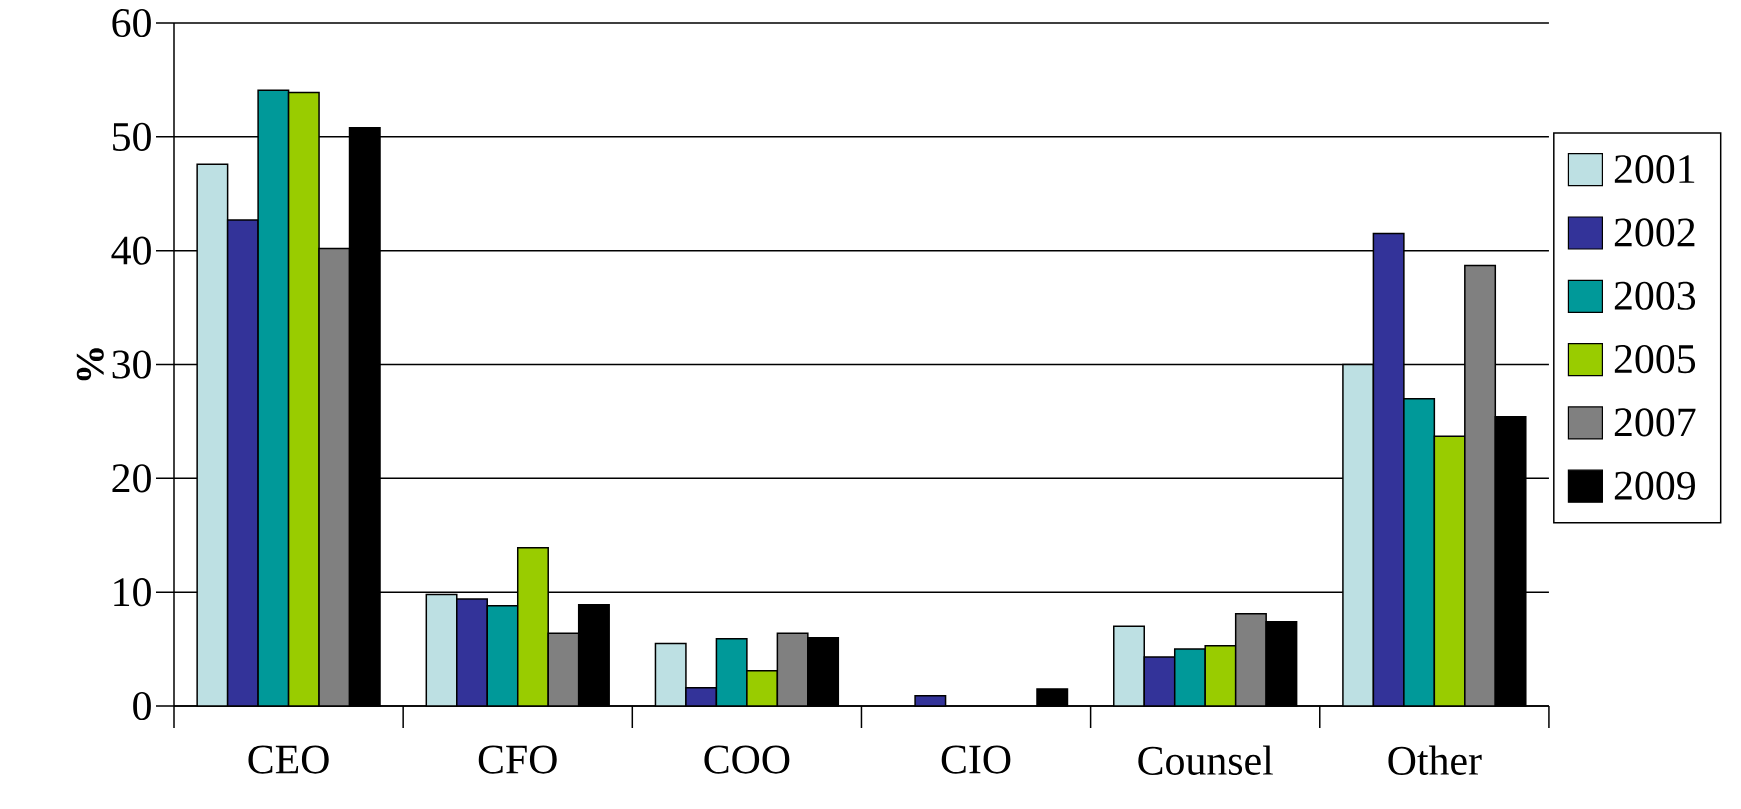  What do you see at coordinates (131, 23) in the screenshot?
I see `y-tick-label: 60` at bounding box center [131, 23].